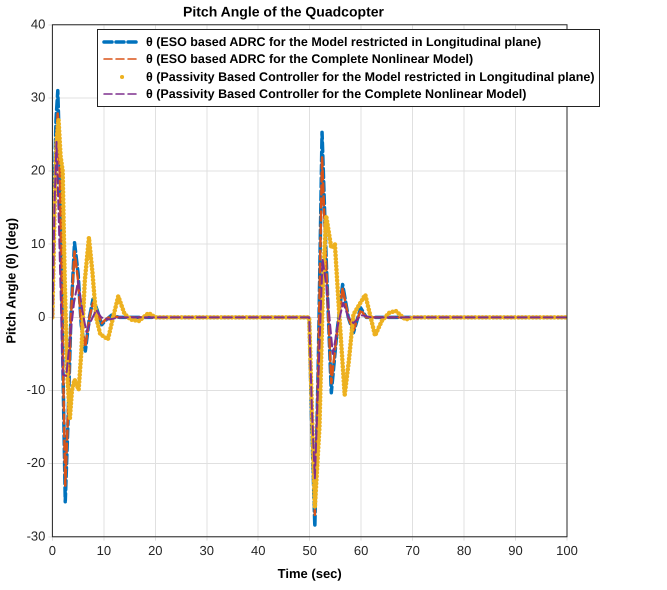  What do you see at coordinates (310, 573) in the screenshot?
I see `x-axis-title: Time (sec)` at bounding box center [310, 573].